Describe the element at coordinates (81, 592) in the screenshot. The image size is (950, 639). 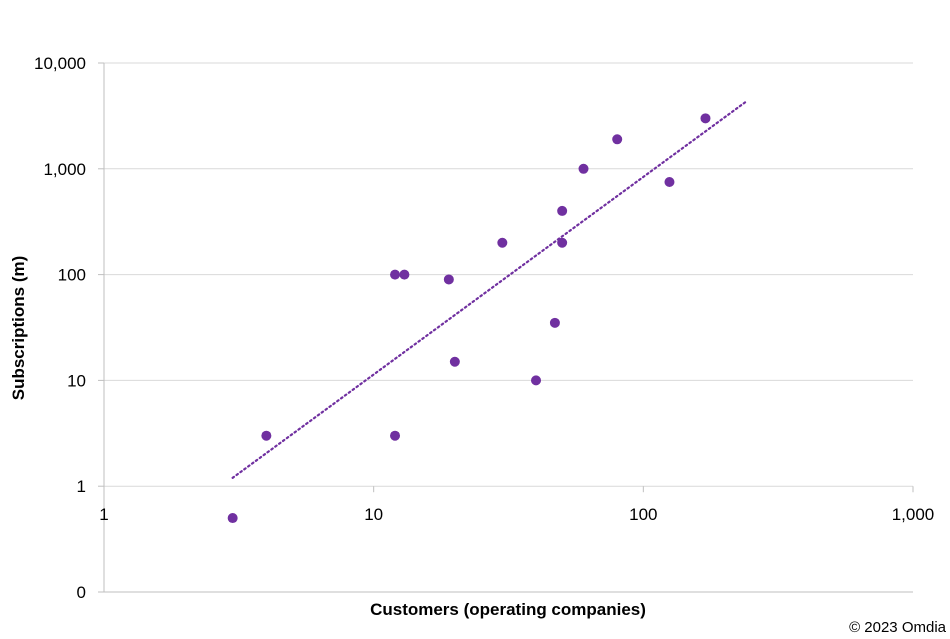
I see `y-tick-label-0: 0` at that location.